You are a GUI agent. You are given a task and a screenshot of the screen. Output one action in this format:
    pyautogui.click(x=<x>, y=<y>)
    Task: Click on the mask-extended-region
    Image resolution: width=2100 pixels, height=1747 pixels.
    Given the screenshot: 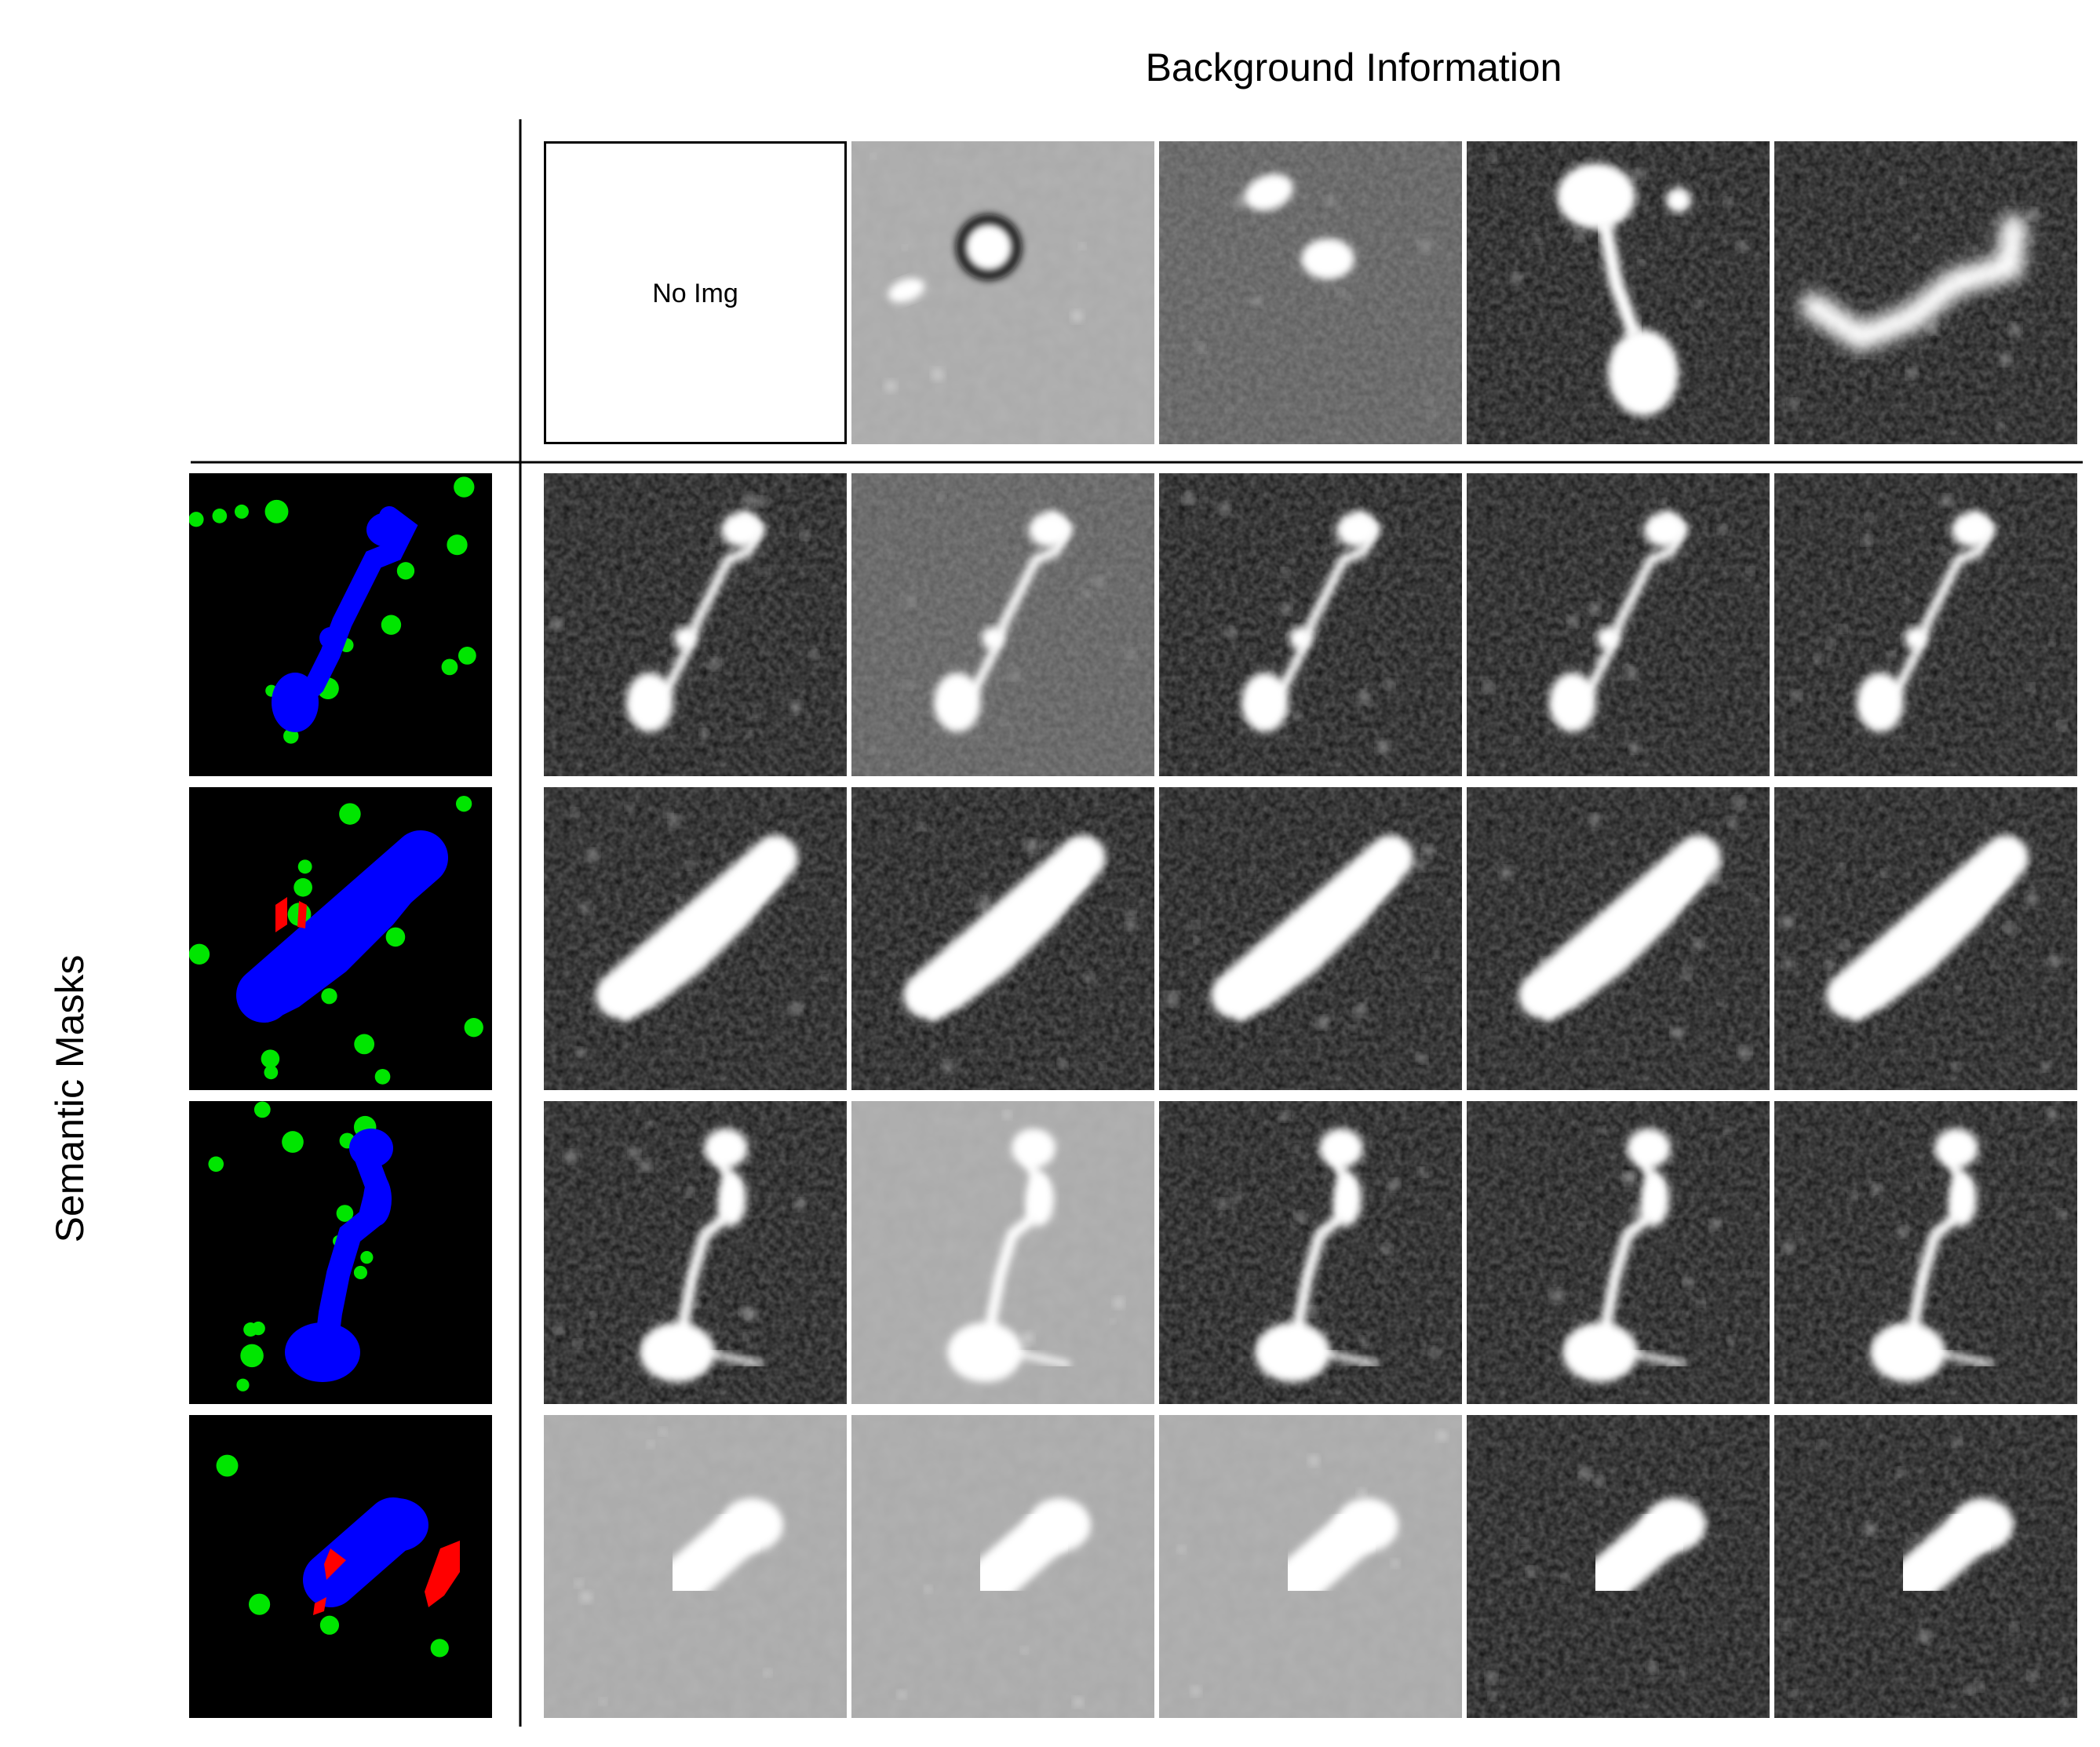 What is the action you would take?
    pyautogui.click(x=342, y=926)
    